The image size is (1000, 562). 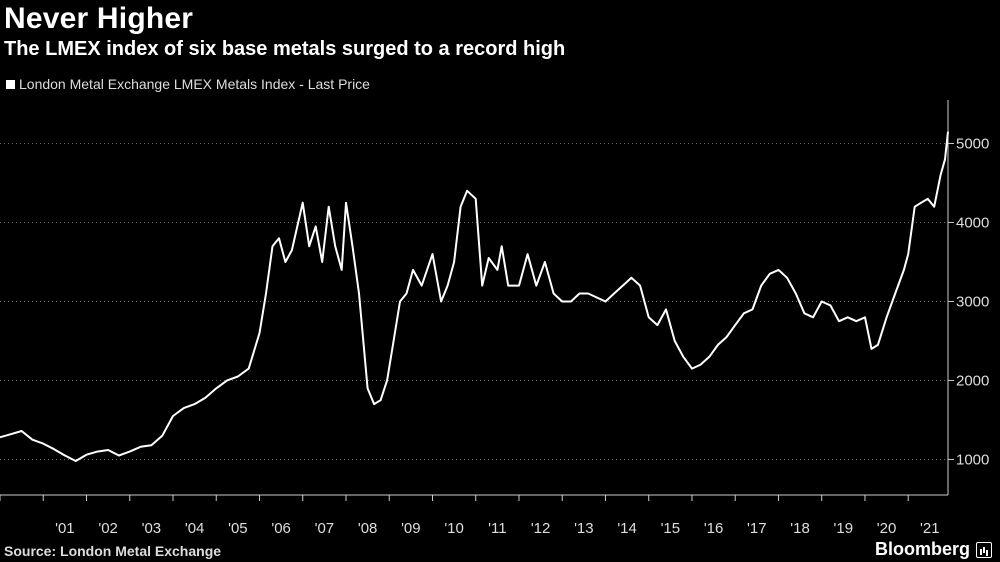 I want to click on xtick-label-2002: '02, so click(x=108, y=528).